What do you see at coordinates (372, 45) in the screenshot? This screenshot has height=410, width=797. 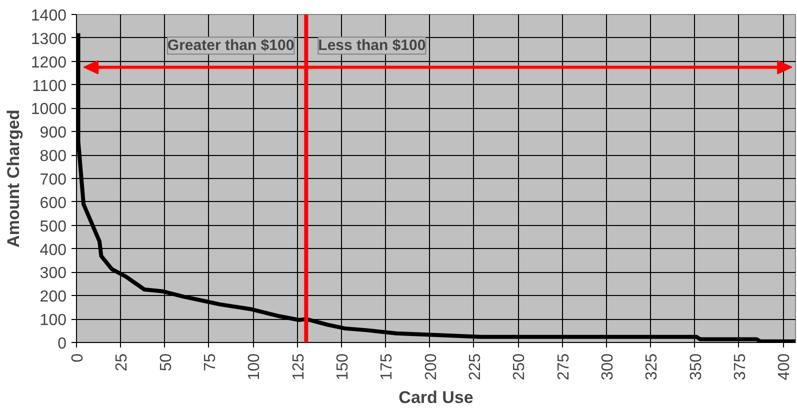 I see `annotation: Less than $100` at bounding box center [372, 45].